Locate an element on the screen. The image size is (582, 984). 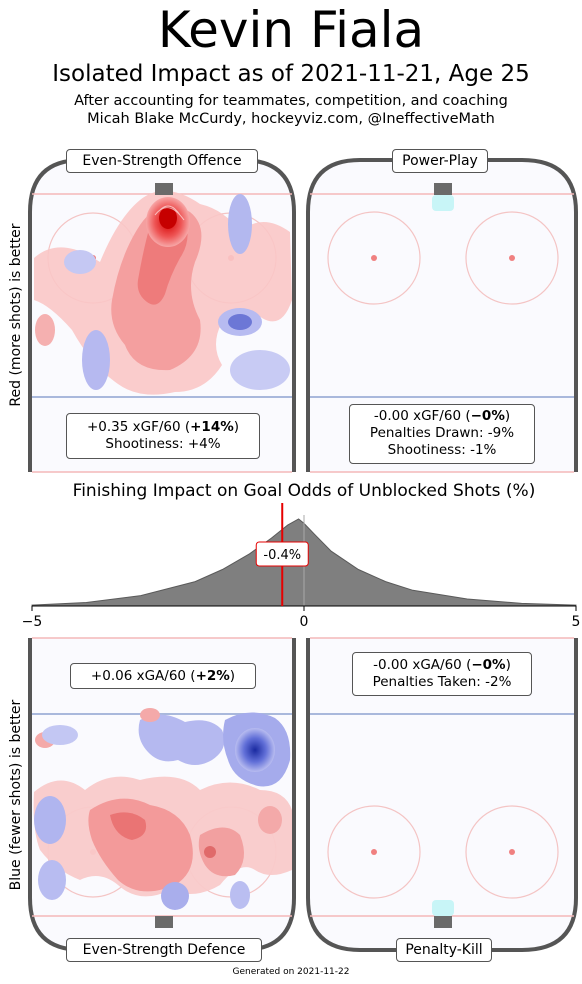
panel-label-ev-offence: Even-Strength Offence is located at coordinates (162, 161).